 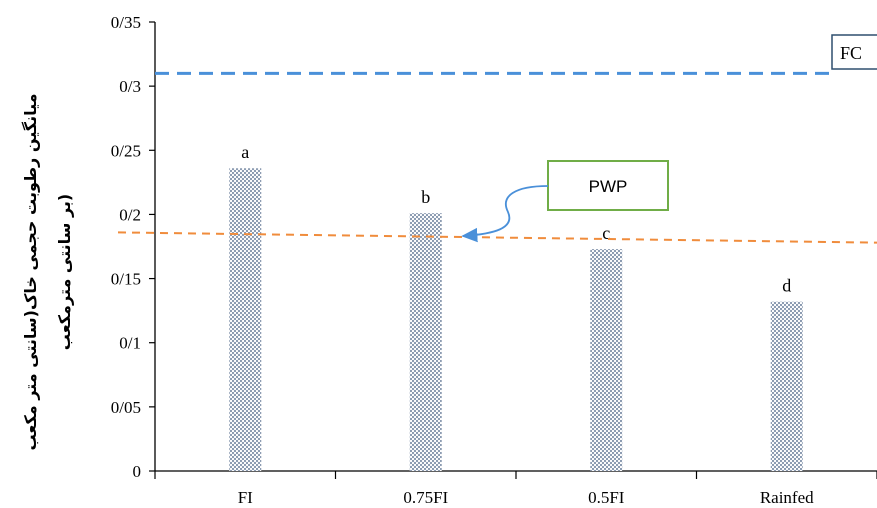 I want to click on pwp-callout: PWP, so click(x=565, y=201).